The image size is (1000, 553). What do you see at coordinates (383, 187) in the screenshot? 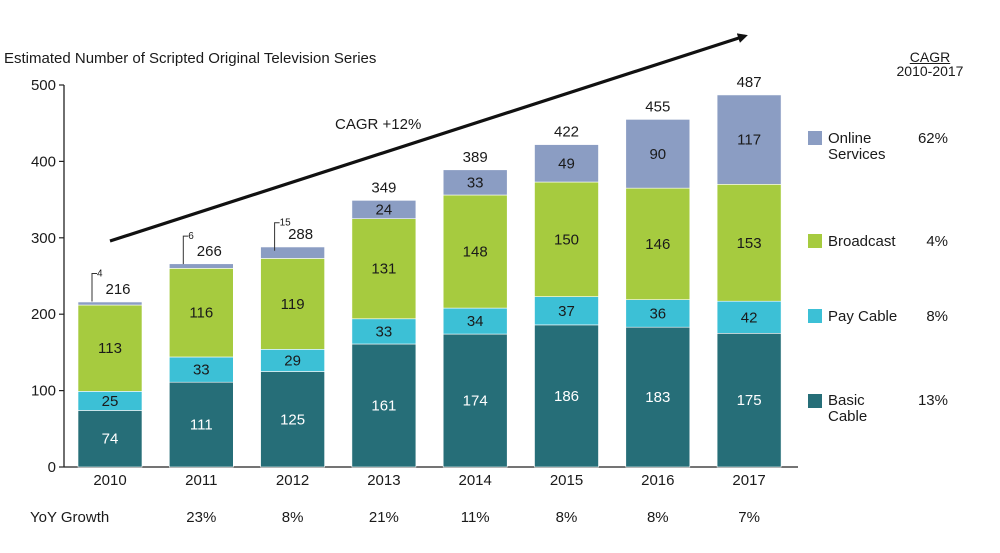
I see `bar-total-label: 349` at bounding box center [383, 187].